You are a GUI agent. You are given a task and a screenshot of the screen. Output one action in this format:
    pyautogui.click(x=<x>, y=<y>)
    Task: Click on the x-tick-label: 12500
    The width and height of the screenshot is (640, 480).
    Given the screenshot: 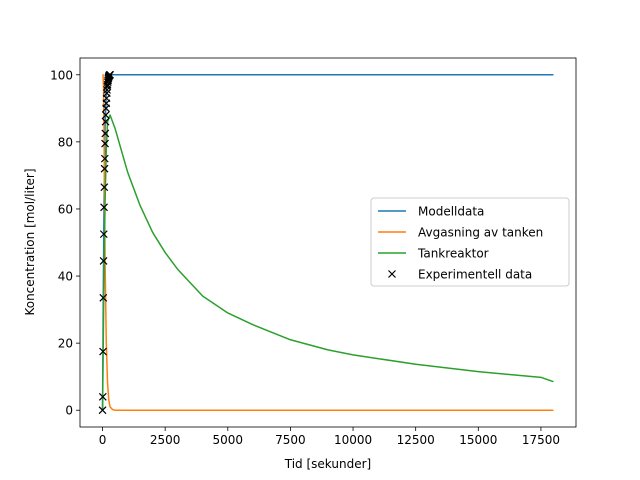 What is the action you would take?
    pyautogui.click(x=416, y=440)
    